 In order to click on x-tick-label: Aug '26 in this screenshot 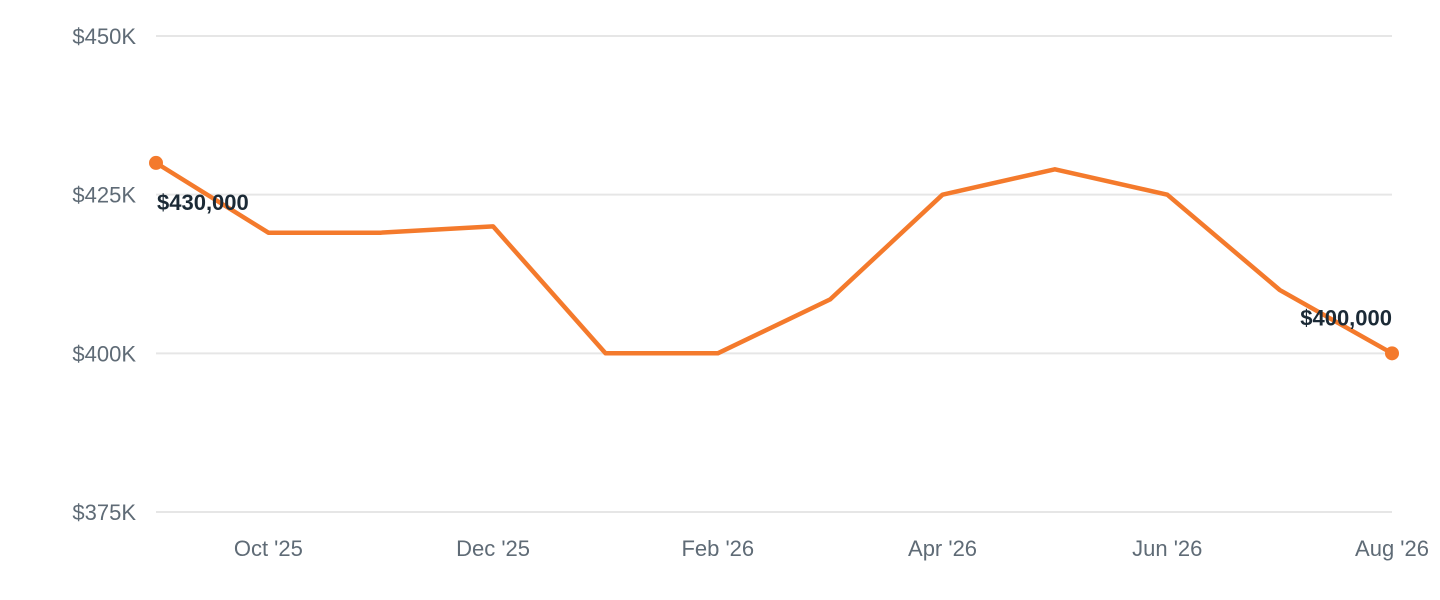, I will do `click(1392, 548)`.